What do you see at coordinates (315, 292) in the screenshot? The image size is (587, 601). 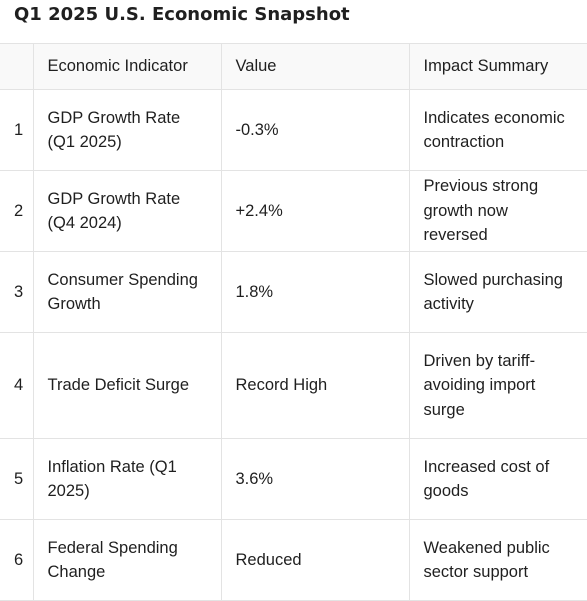 I see `value-cell: 1.8%` at bounding box center [315, 292].